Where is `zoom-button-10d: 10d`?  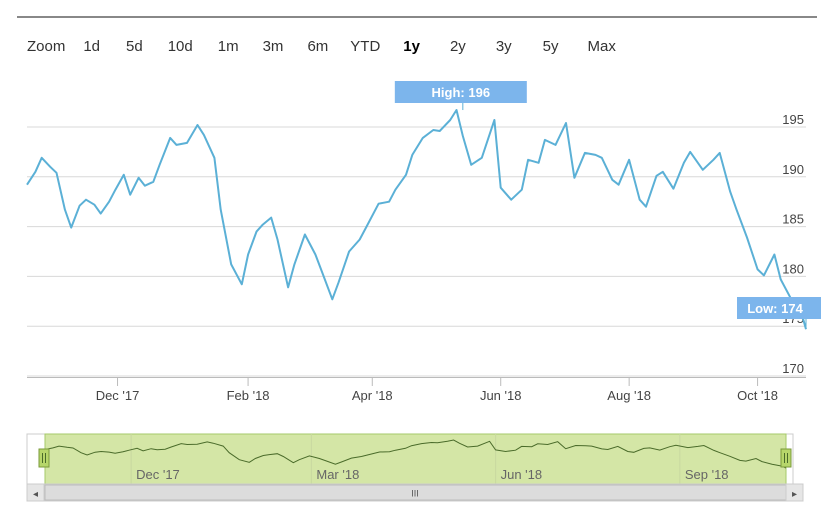
zoom-button-10d: 10d is located at coordinates (180, 46).